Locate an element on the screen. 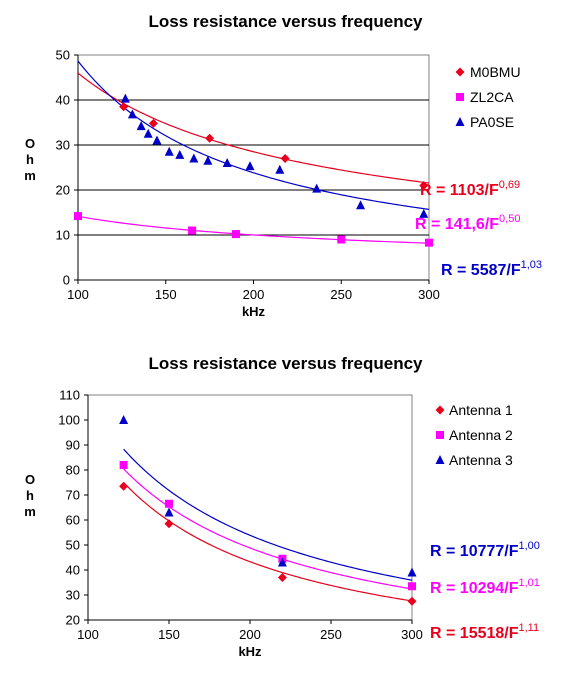 This screenshot has height=682, width=571. chart-1-fit-equation-exponent-3: 1,03 is located at coordinates (531, 265).